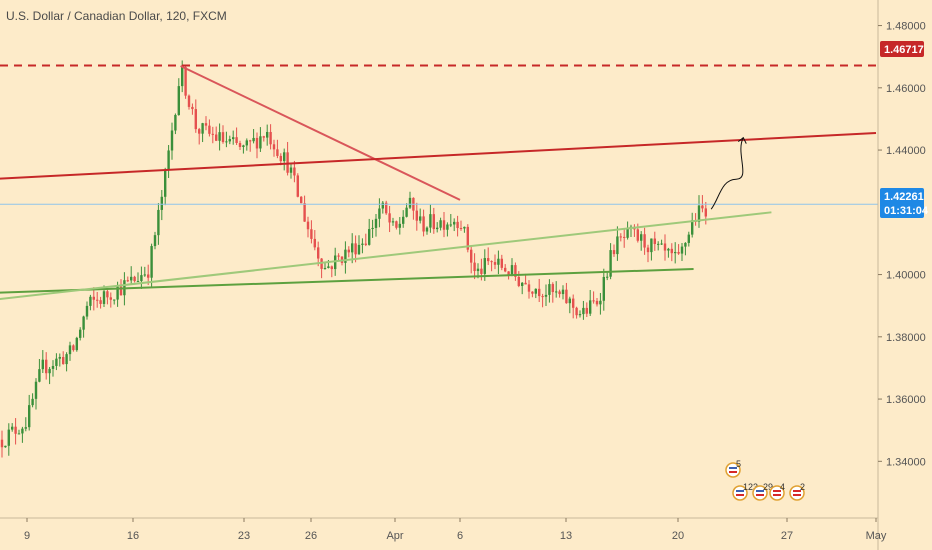 The width and height of the screenshot is (932, 550). I want to click on event-marker: 4, so click(777, 491).